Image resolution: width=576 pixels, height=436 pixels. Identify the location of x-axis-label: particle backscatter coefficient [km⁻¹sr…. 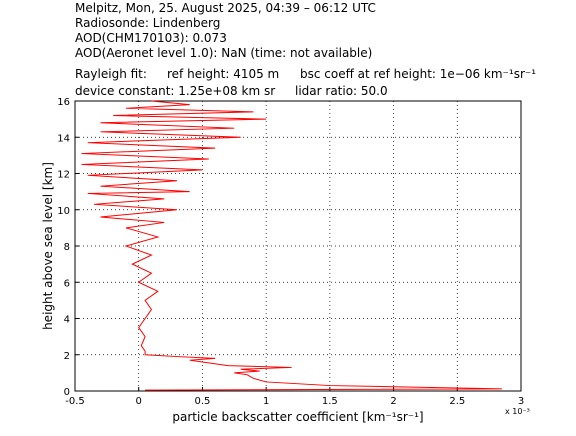
(297, 417).